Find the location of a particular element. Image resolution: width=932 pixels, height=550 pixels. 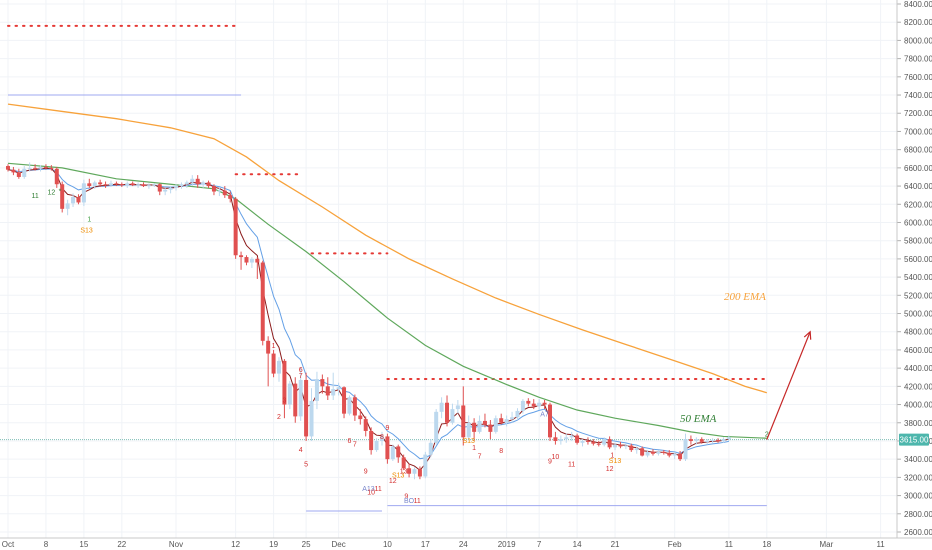

y-tick-label: 7600.00 is located at coordinates (918, 77).